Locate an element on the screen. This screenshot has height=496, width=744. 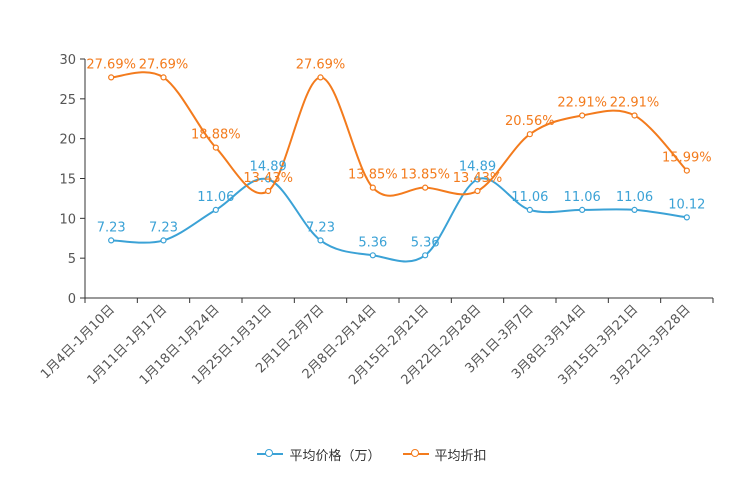
y-tick-label: 30 is located at coordinates (67, 60).